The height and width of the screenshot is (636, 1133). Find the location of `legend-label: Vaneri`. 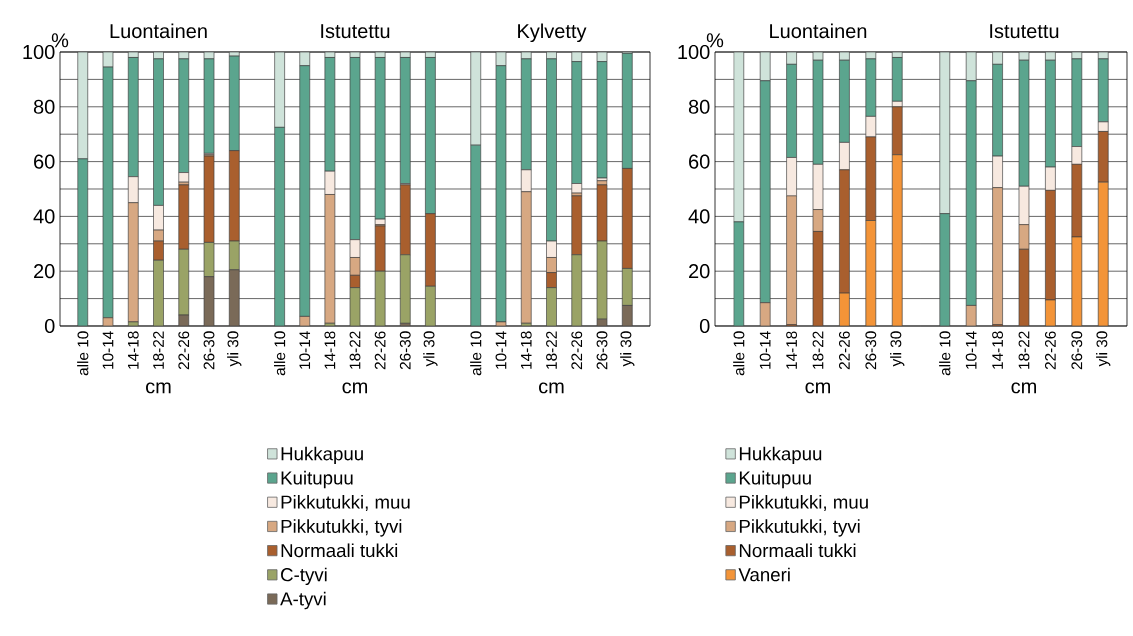

legend-label: Vaneri is located at coordinates (764, 574).